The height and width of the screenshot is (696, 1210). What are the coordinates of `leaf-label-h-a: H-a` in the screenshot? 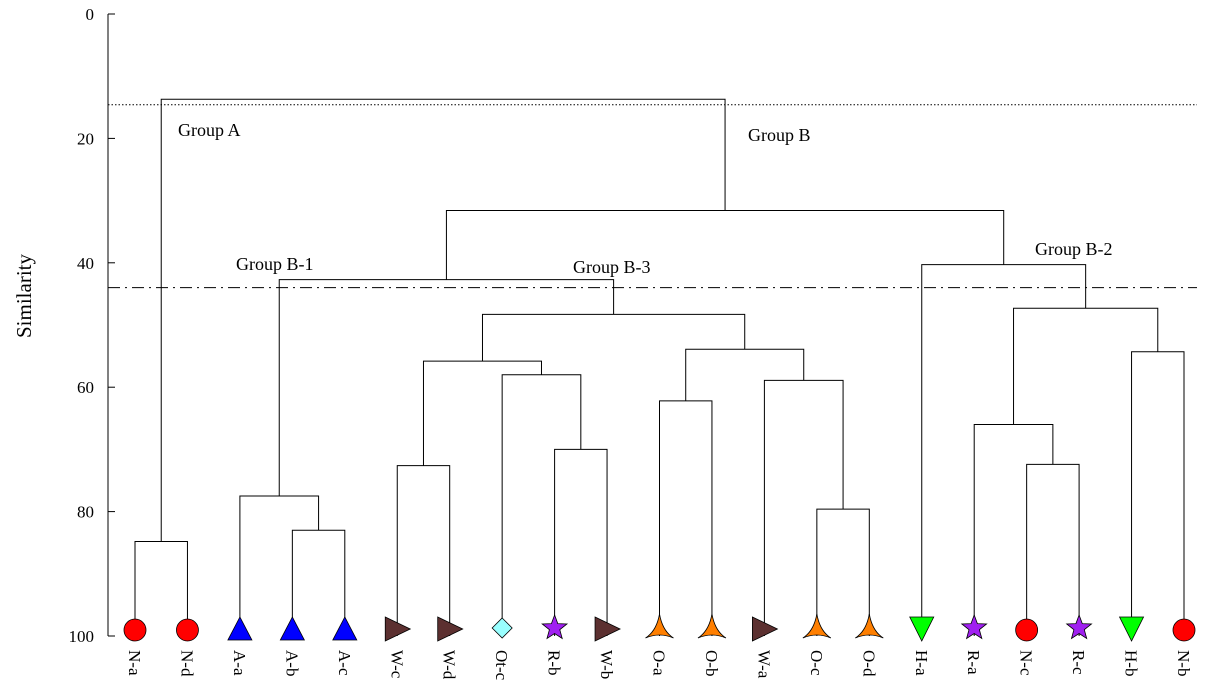 It's located at (921, 663).